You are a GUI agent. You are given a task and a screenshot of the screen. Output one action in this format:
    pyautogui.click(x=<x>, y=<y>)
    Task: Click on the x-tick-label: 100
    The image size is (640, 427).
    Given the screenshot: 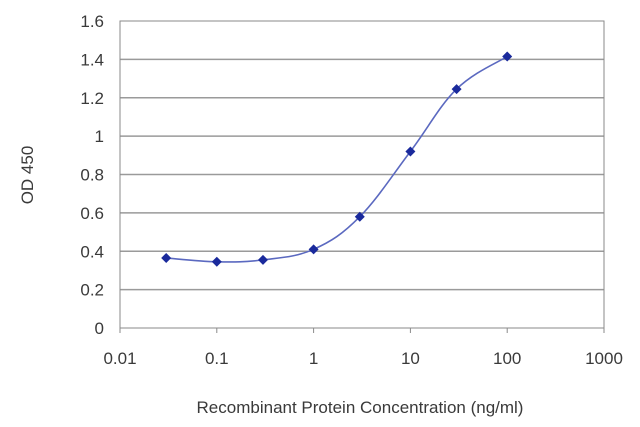 What is the action you would take?
    pyautogui.click(x=507, y=358)
    